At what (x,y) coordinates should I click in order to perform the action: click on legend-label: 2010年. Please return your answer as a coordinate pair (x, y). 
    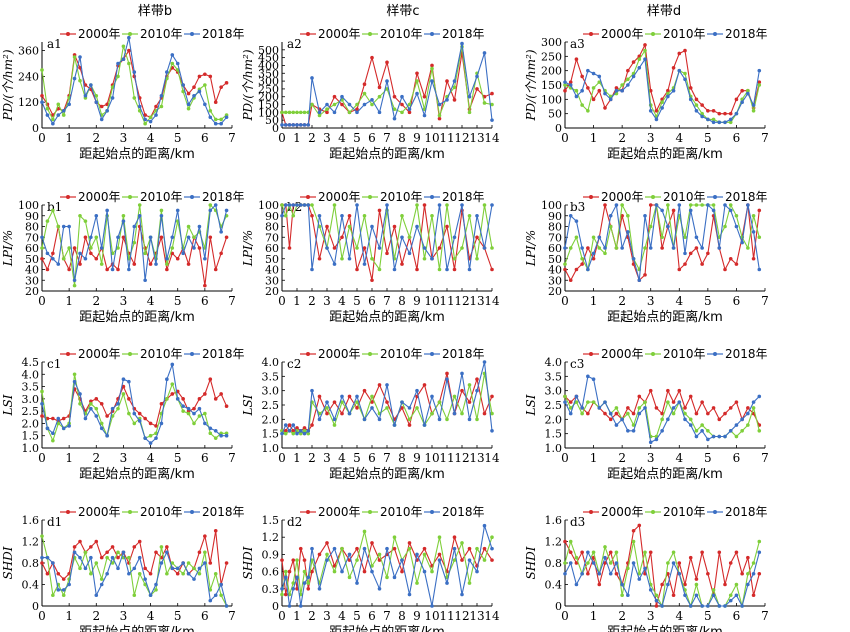
    Looking at the image, I should click on (401, 512).